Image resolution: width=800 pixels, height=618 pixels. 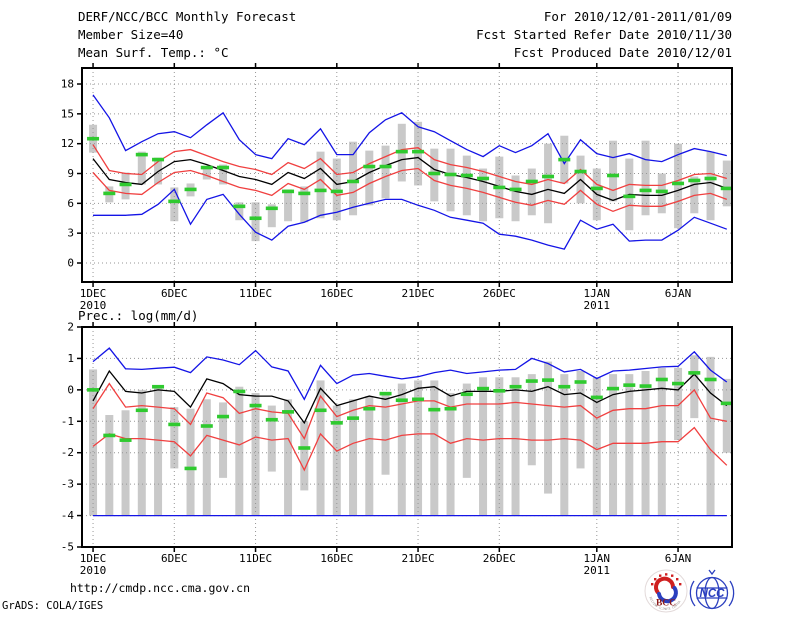 I want to click on grads-credit: GrADS: COLA/IGES, so click(x=53, y=606).